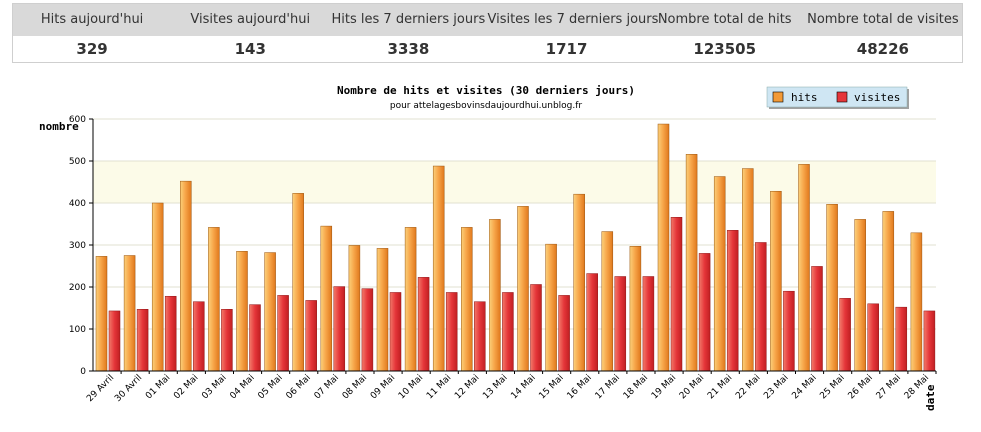  I want to click on x-tick-label: 03 Mai, so click(214, 387).